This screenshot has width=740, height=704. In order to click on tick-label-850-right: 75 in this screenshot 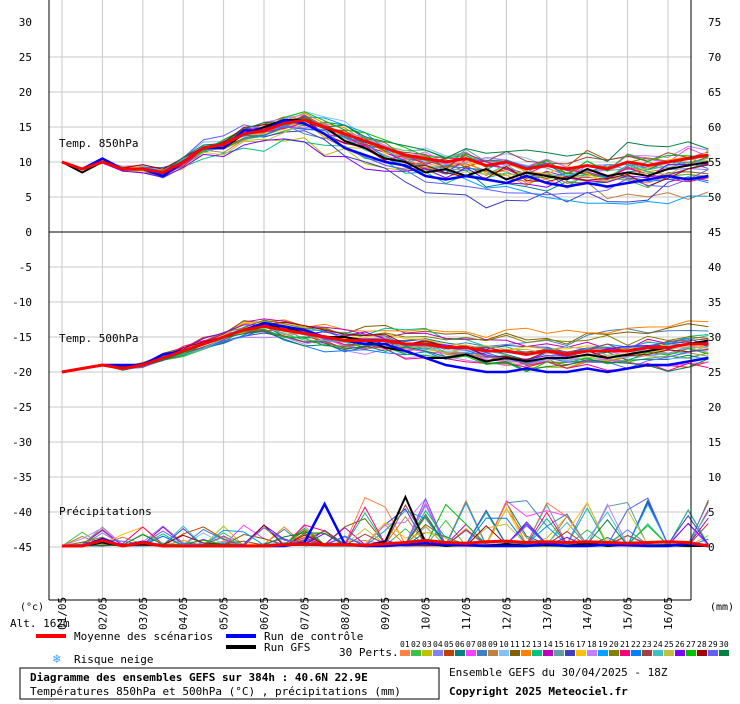, I will do `click(714, 22)`.